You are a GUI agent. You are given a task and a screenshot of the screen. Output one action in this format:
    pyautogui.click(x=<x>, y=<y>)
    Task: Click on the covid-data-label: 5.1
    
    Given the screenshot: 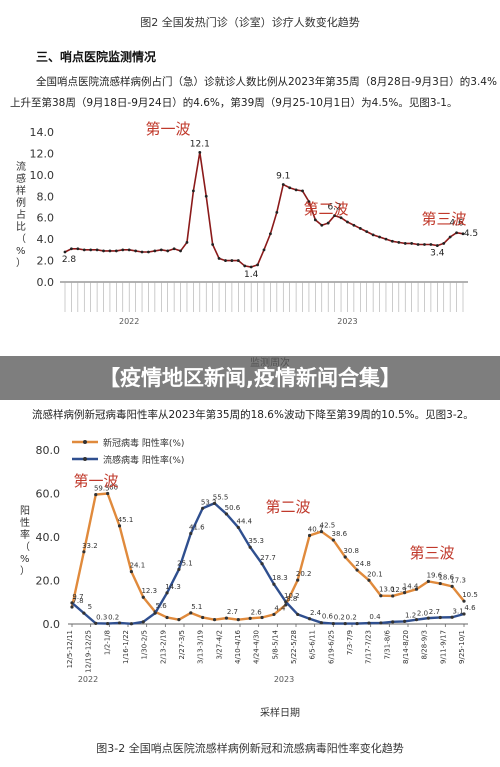 What is the action you would take?
    pyautogui.click(x=196, y=607)
    